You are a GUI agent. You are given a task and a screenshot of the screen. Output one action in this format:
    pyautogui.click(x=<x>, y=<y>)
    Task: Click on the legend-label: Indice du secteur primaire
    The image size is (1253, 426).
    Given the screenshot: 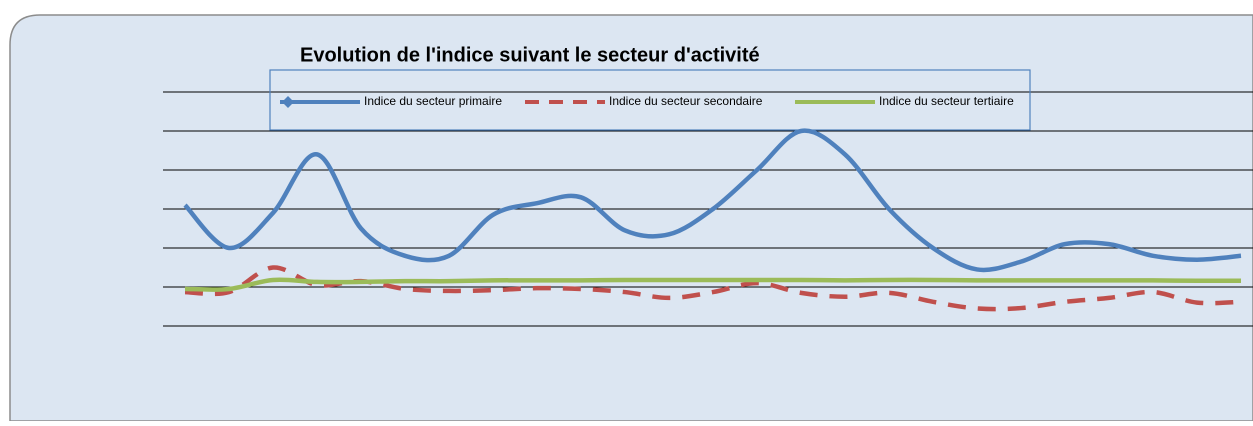 What is the action you would take?
    pyautogui.click(x=433, y=101)
    